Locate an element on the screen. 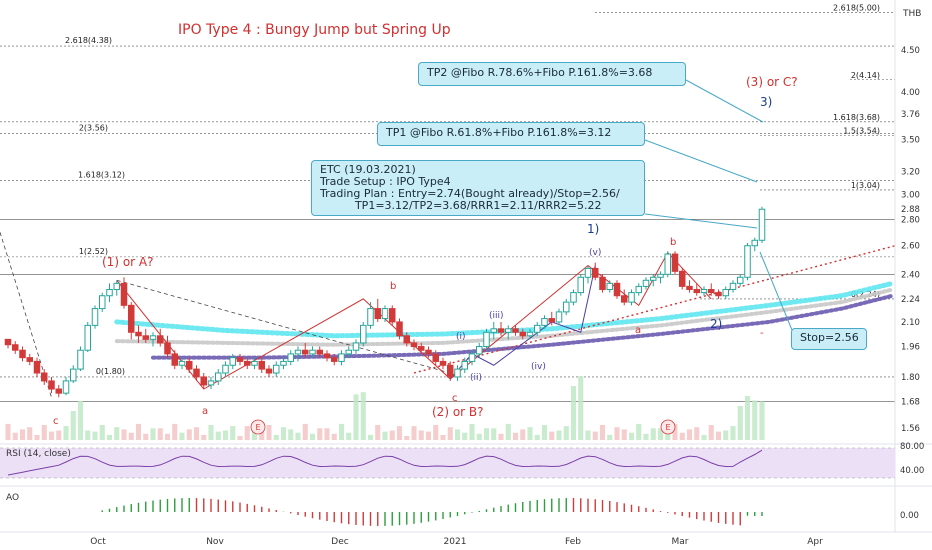 The image size is (932, 550). trend-line is located at coordinates (654, 309).